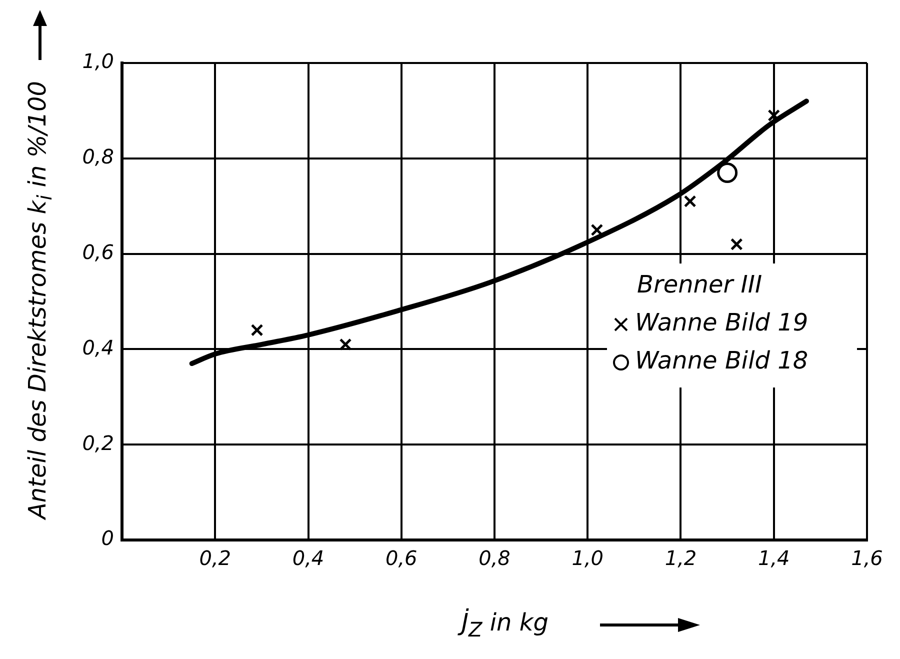 The width and height of the screenshot is (900, 659). I want to click on x-tick-label: 0,4, so click(308, 558).